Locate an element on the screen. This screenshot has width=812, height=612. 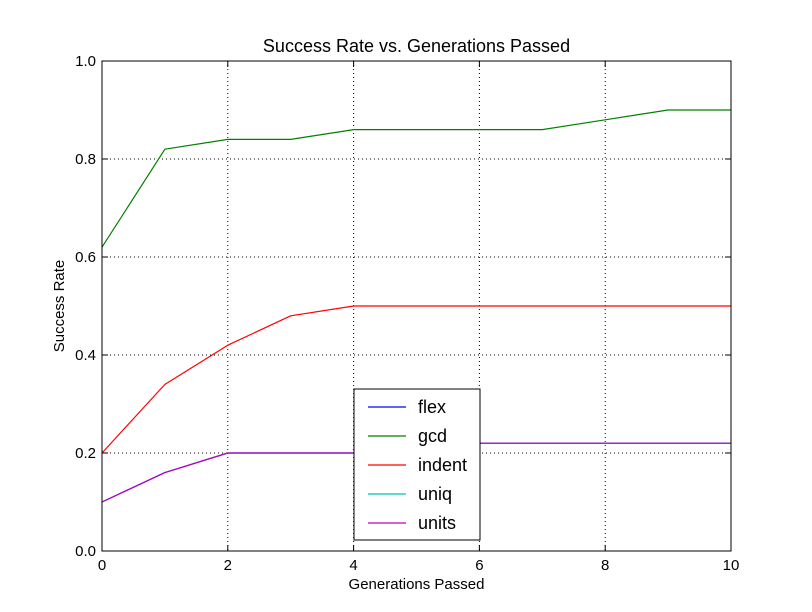
x-tick-label: 8 is located at coordinates (605, 565).